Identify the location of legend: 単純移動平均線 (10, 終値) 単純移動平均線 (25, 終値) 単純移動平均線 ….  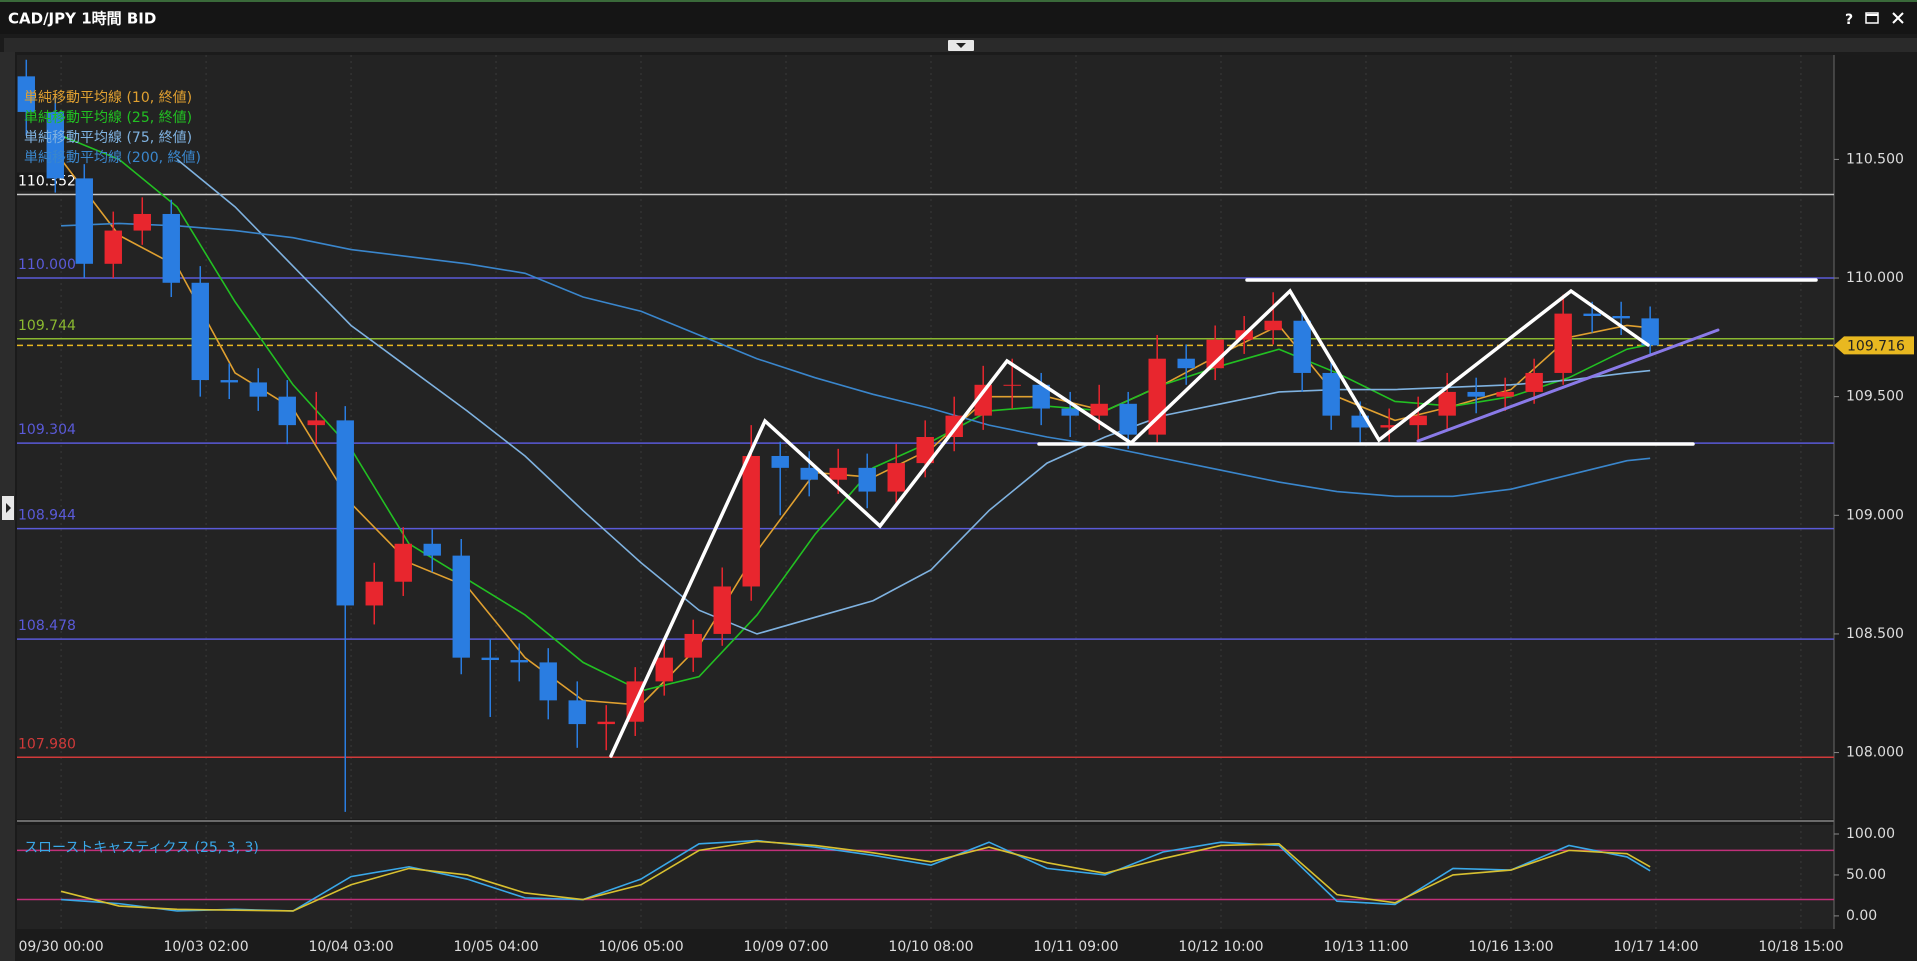
(112, 128).